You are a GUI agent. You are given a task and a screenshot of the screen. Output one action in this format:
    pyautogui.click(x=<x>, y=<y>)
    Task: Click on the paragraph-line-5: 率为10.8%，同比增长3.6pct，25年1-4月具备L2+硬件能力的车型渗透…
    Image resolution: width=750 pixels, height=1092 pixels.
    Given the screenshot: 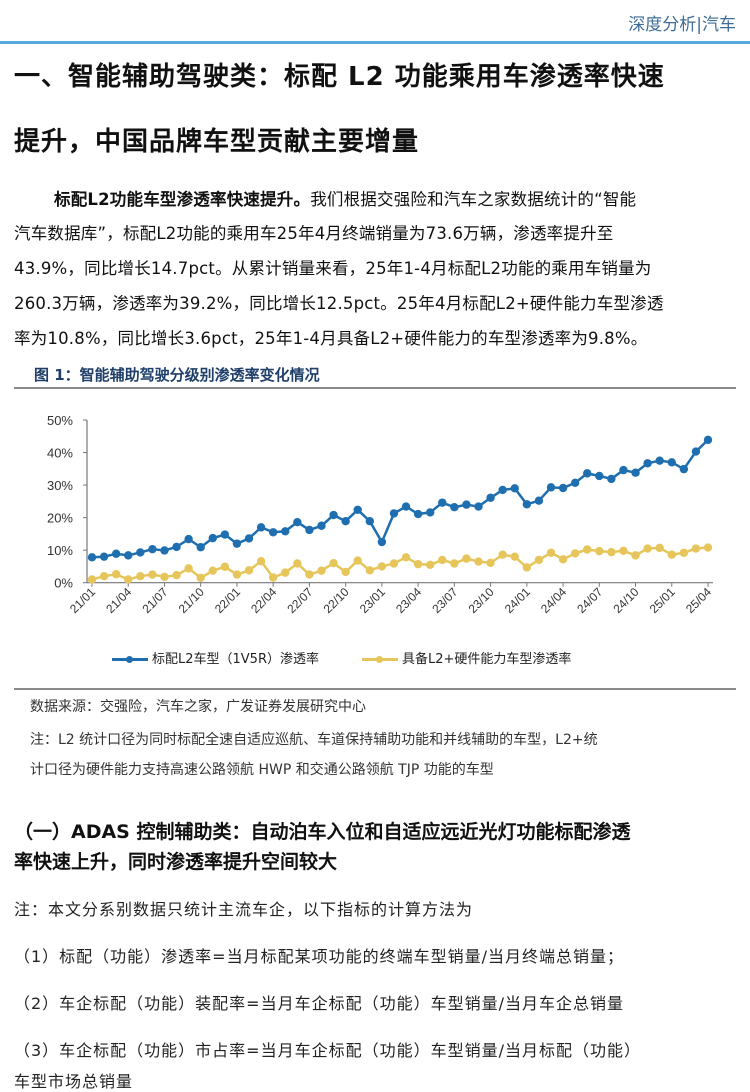 What is the action you would take?
    pyautogui.click(x=331, y=338)
    